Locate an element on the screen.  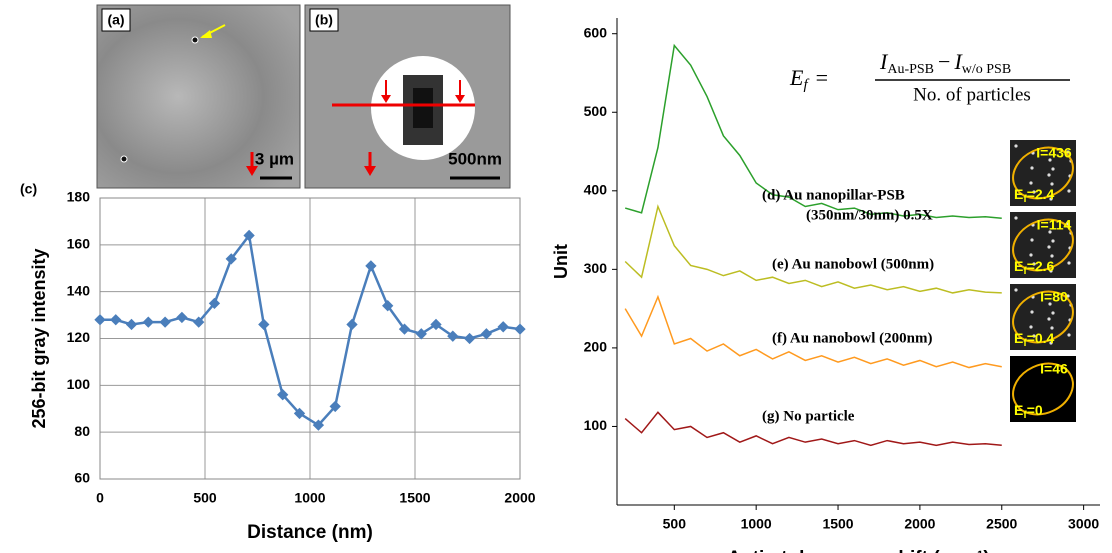
x-axis-label: Distance (nm) is located at coordinates (310, 532).